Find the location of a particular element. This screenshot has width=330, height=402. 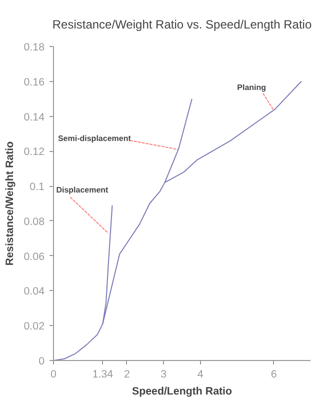

x-tick-label: 4 is located at coordinates (200, 374).